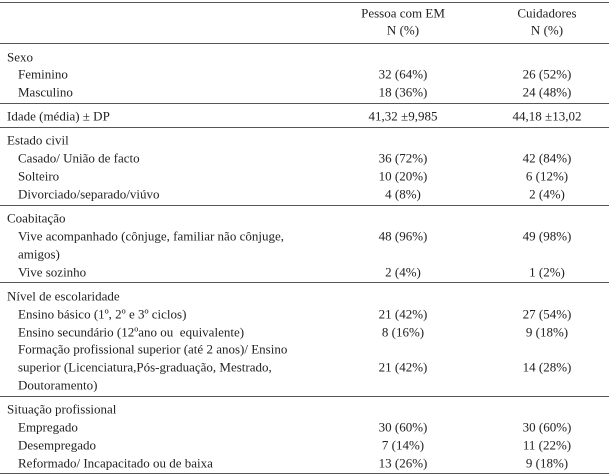 This screenshot has height=476, width=609. I want to click on section-title: Sexo, so click(20, 56).